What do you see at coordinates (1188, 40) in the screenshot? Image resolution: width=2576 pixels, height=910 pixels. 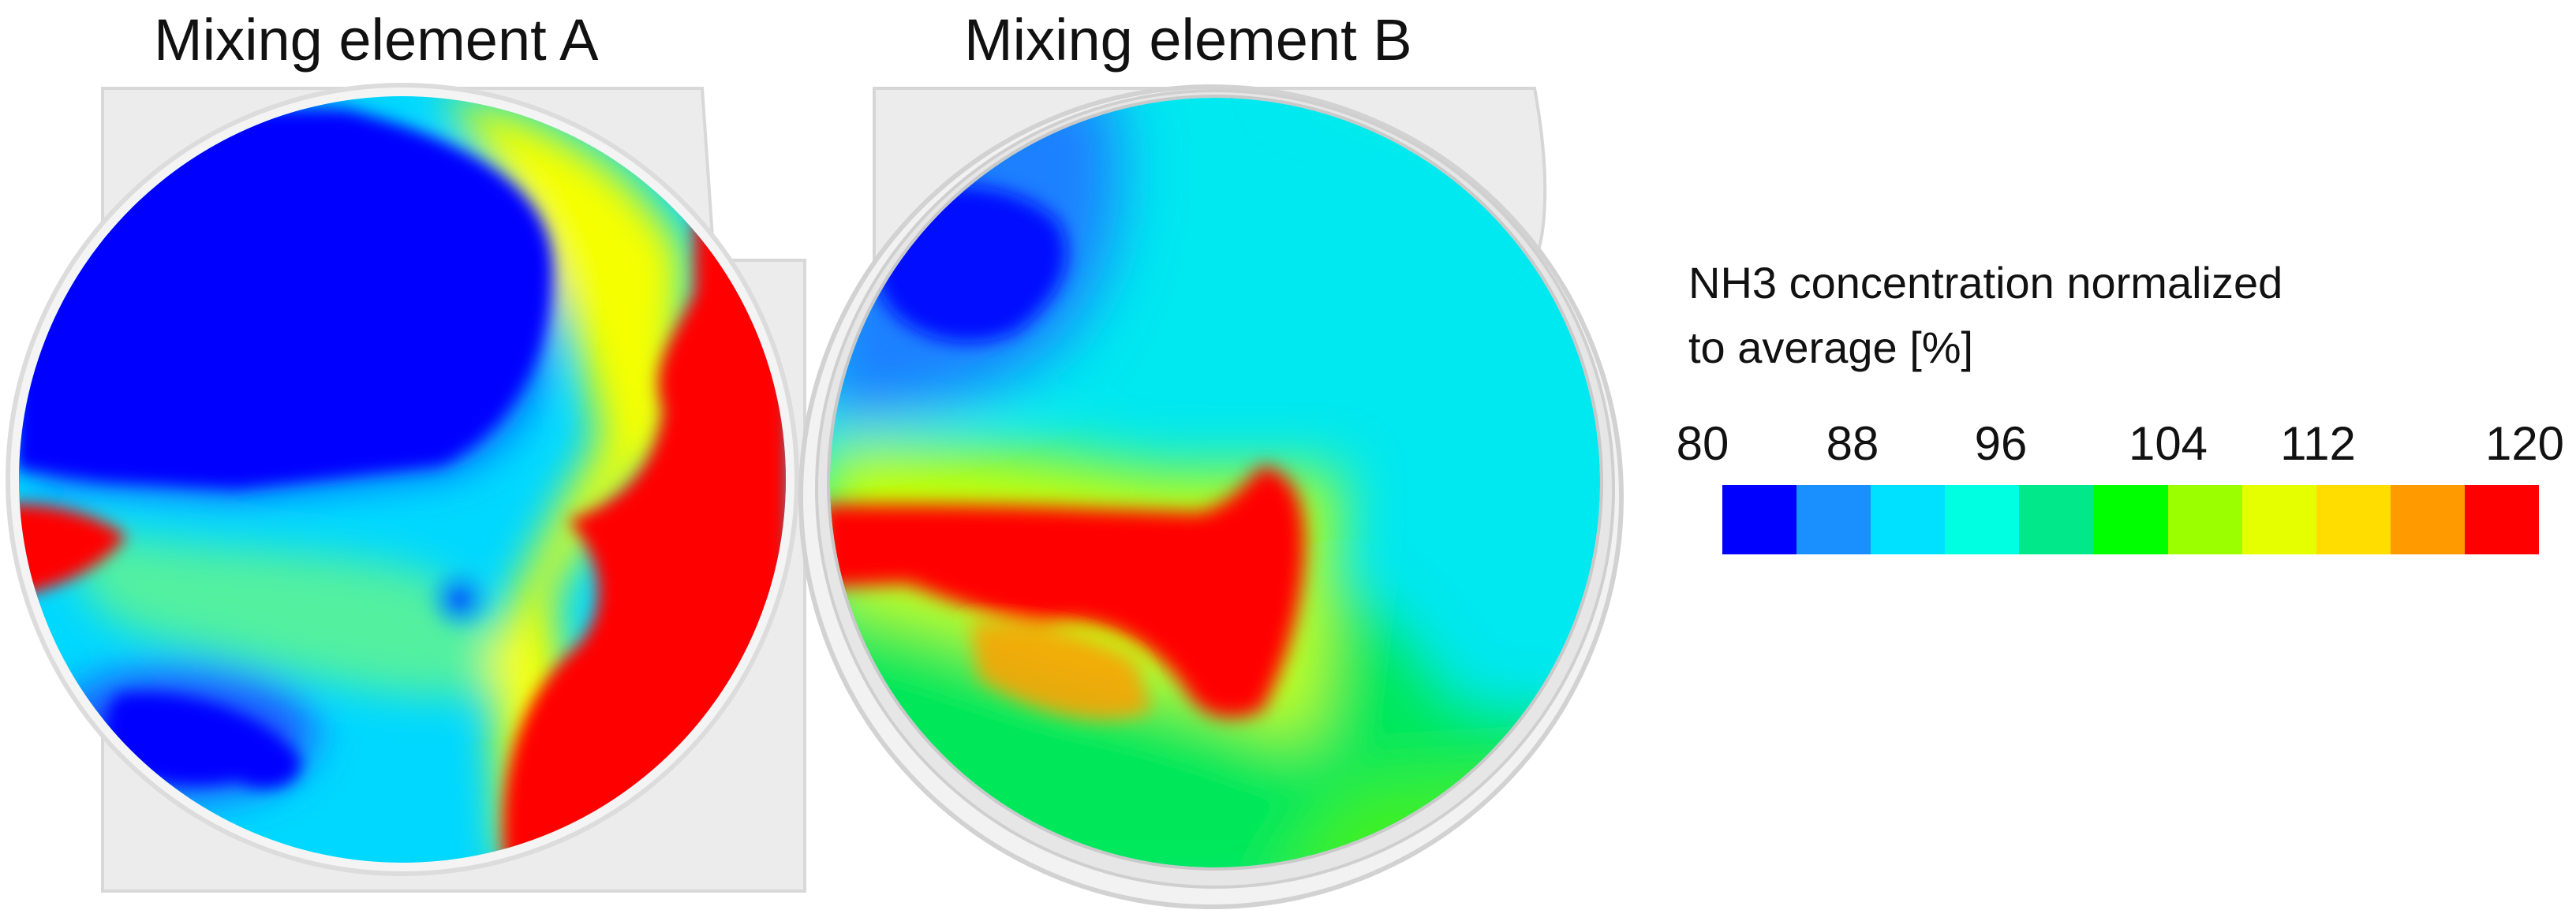 I see `title-mixing-element-b: Mixing element B` at bounding box center [1188, 40].